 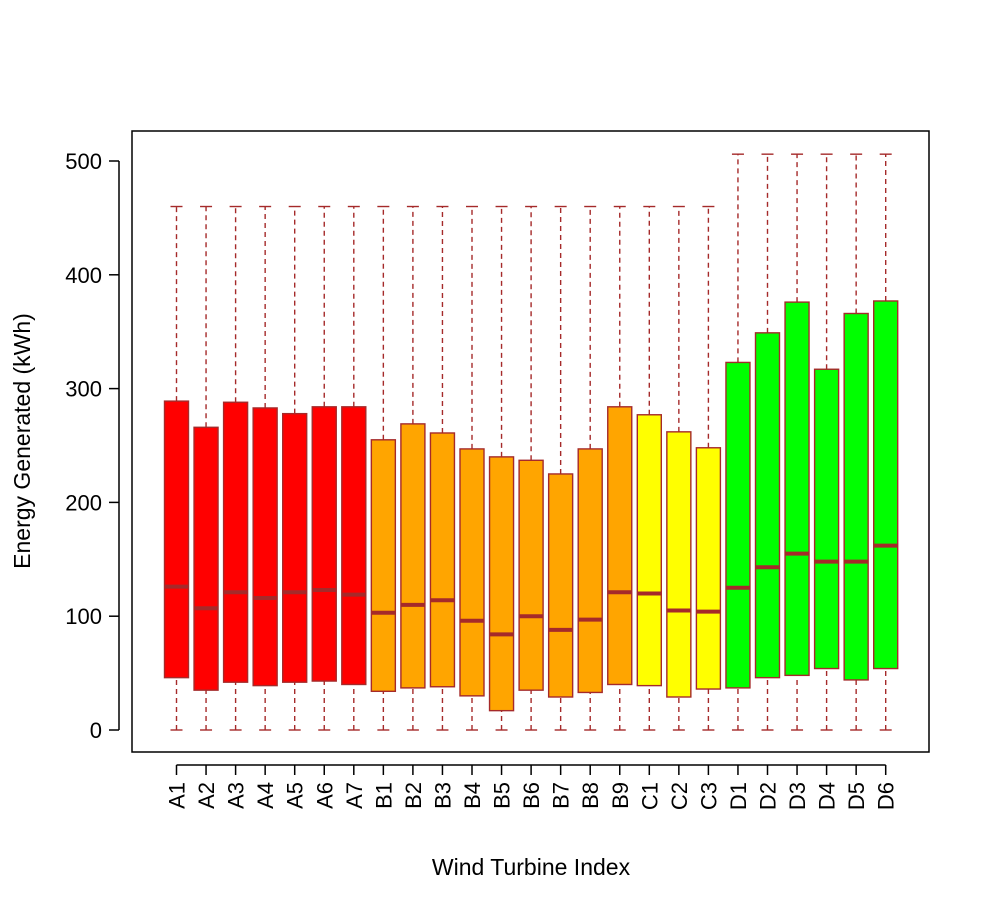 I want to click on x-tick-label: A1, so click(x=177, y=795).